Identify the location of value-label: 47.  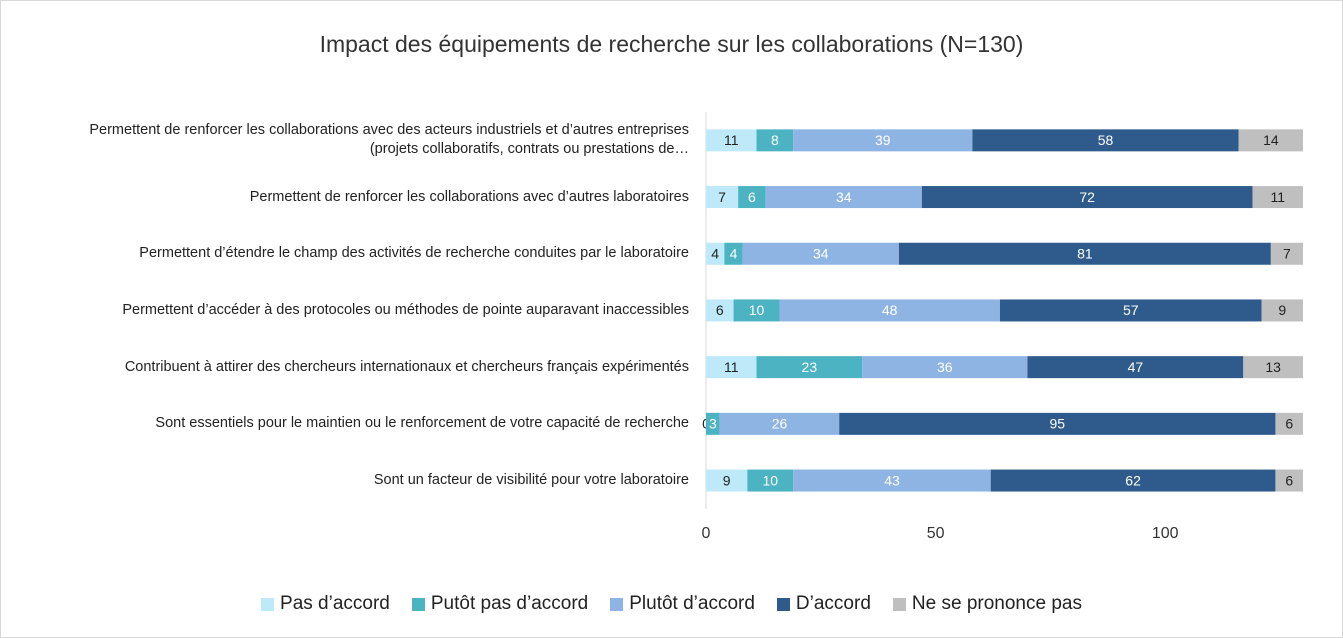
(1136, 367).